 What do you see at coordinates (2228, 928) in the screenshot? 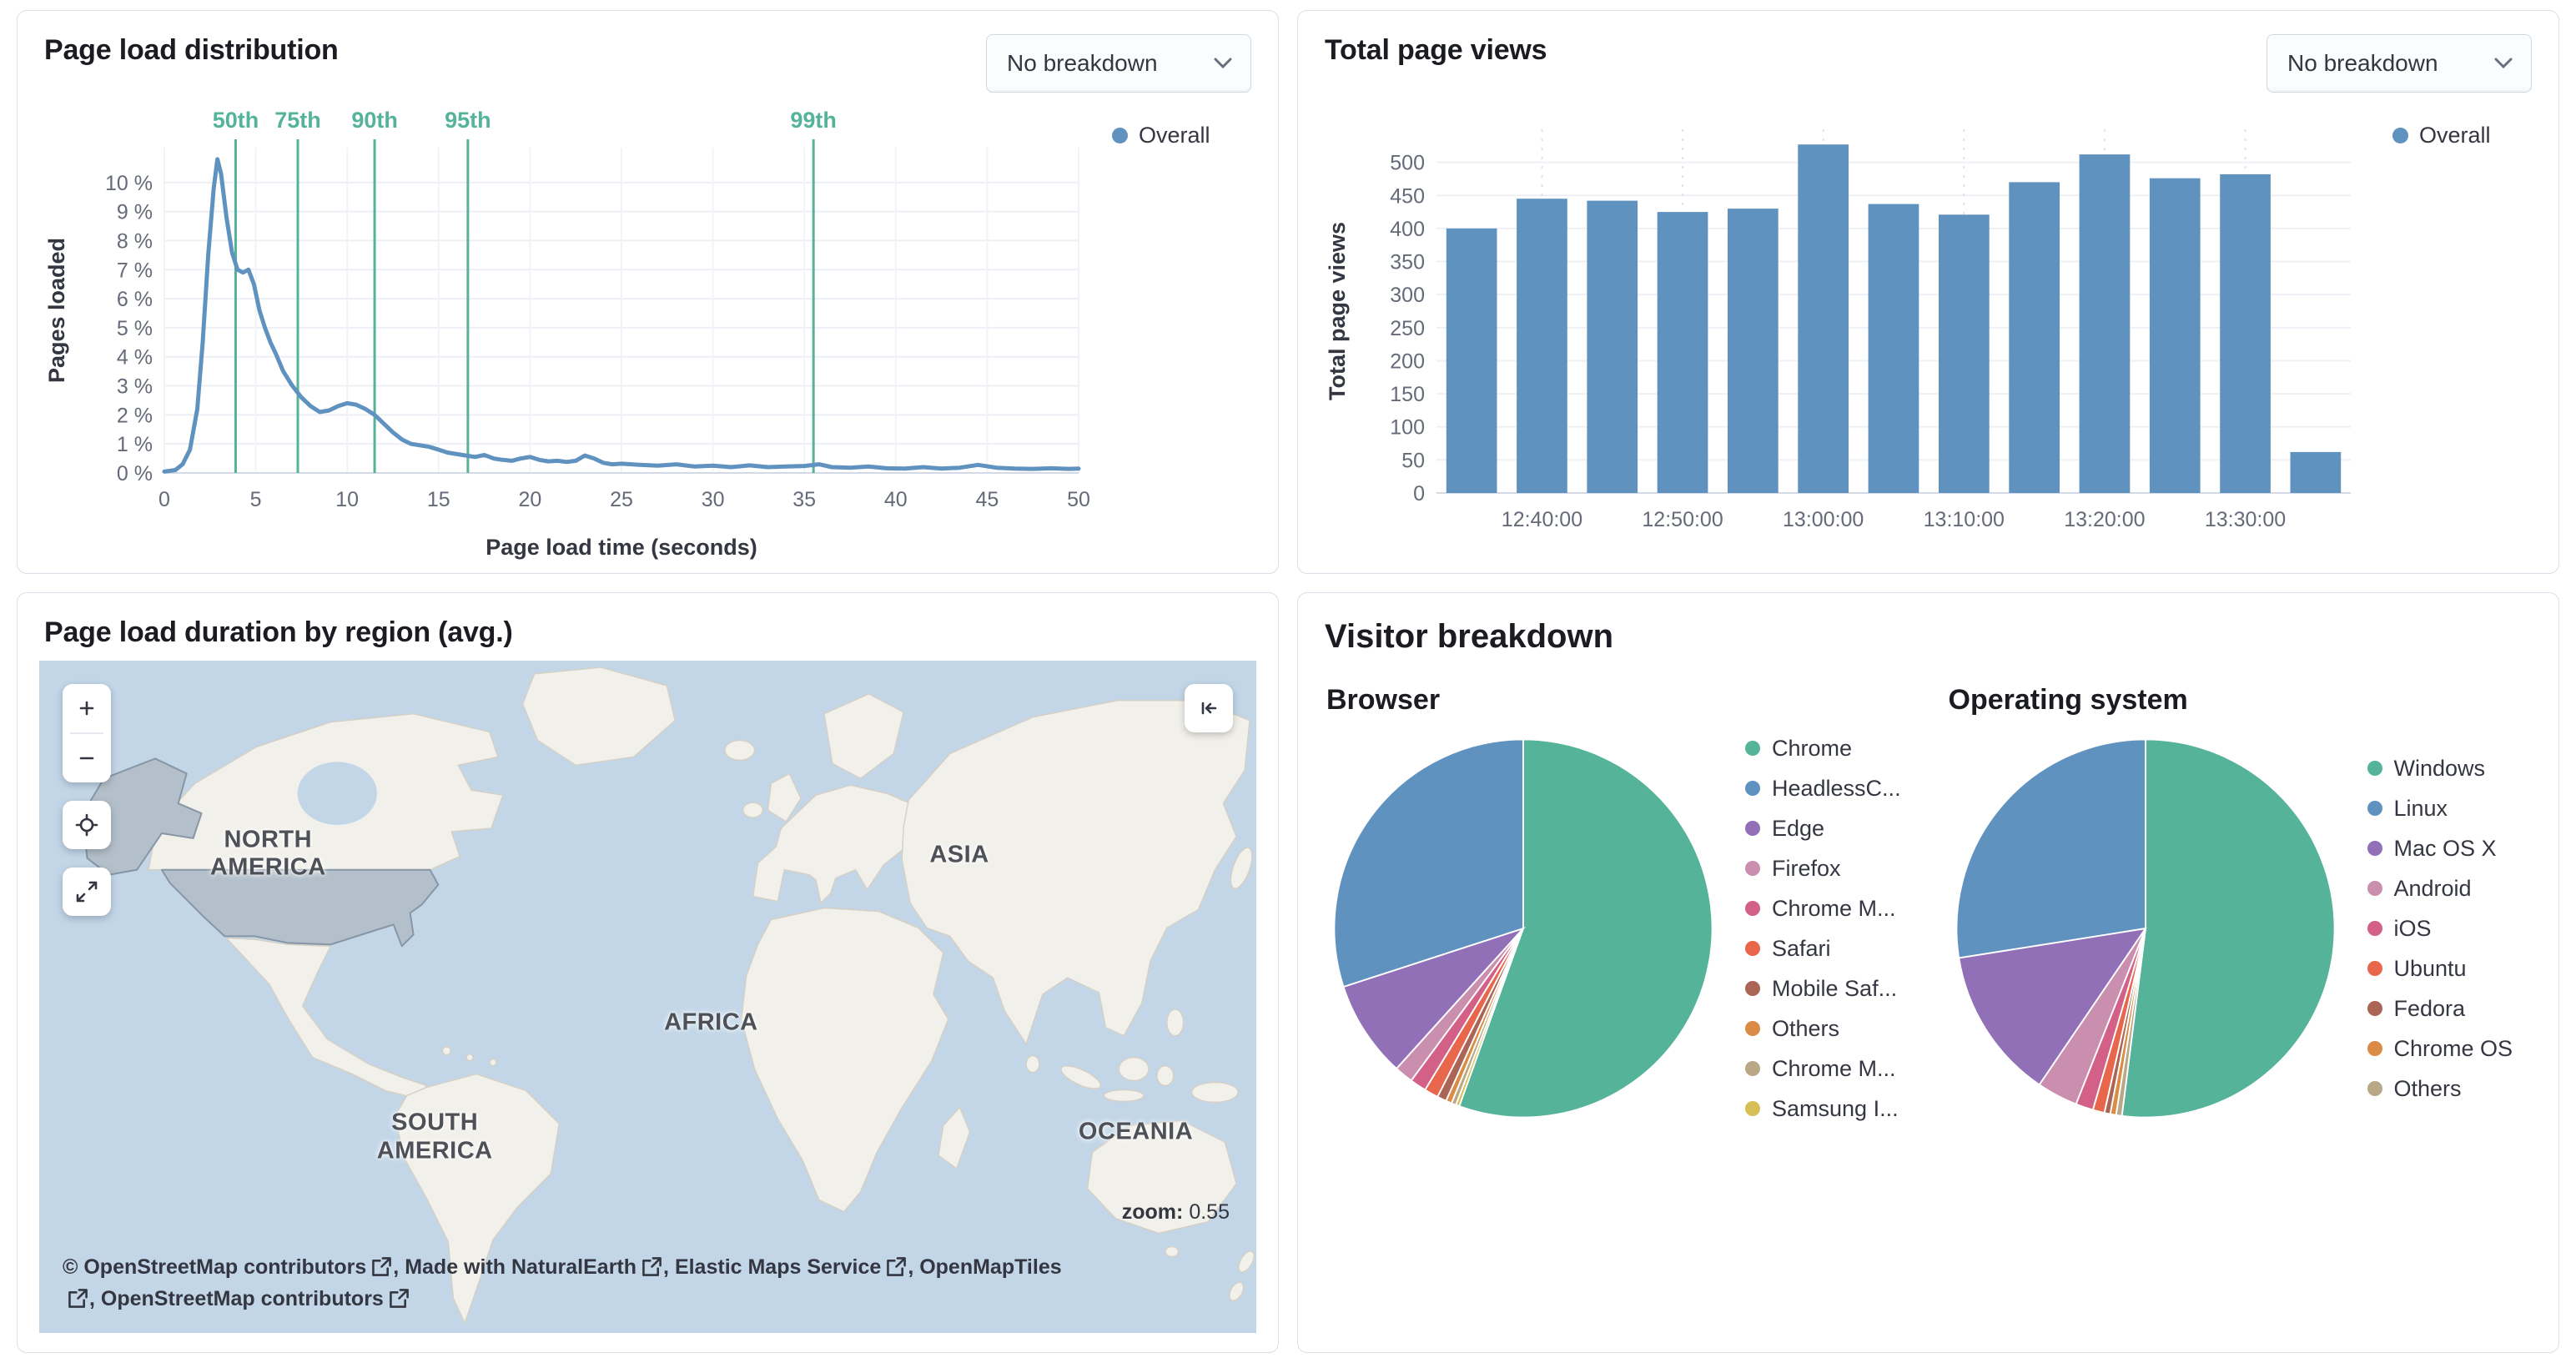
I see `pie-slice-Windows` at bounding box center [2228, 928].